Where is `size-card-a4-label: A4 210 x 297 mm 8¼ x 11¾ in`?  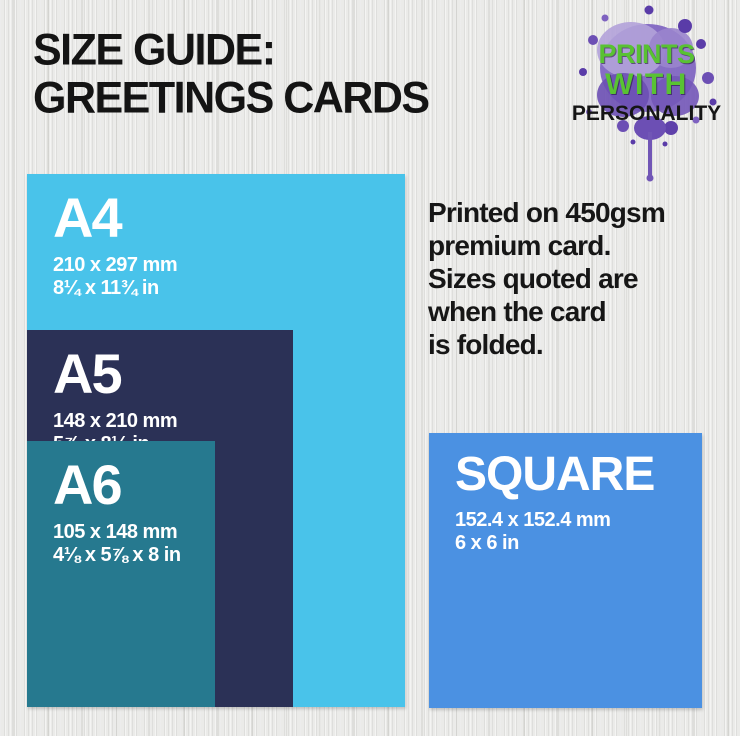
size-card-a4-label: A4 210 x 297 mm 8¼ x 11¾ in is located at coordinates (216, 237).